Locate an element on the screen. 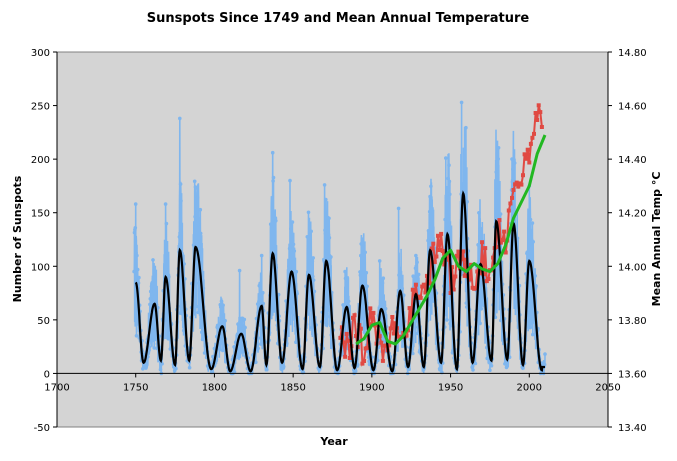  y-axis-title: Number of Sunspots is located at coordinates (17, 238).